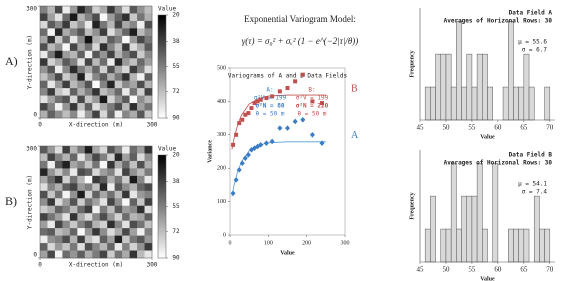 Image resolution: width=565 pixels, height=281 pixels. I want to click on y-tick-label: 0, so click(35, 255).